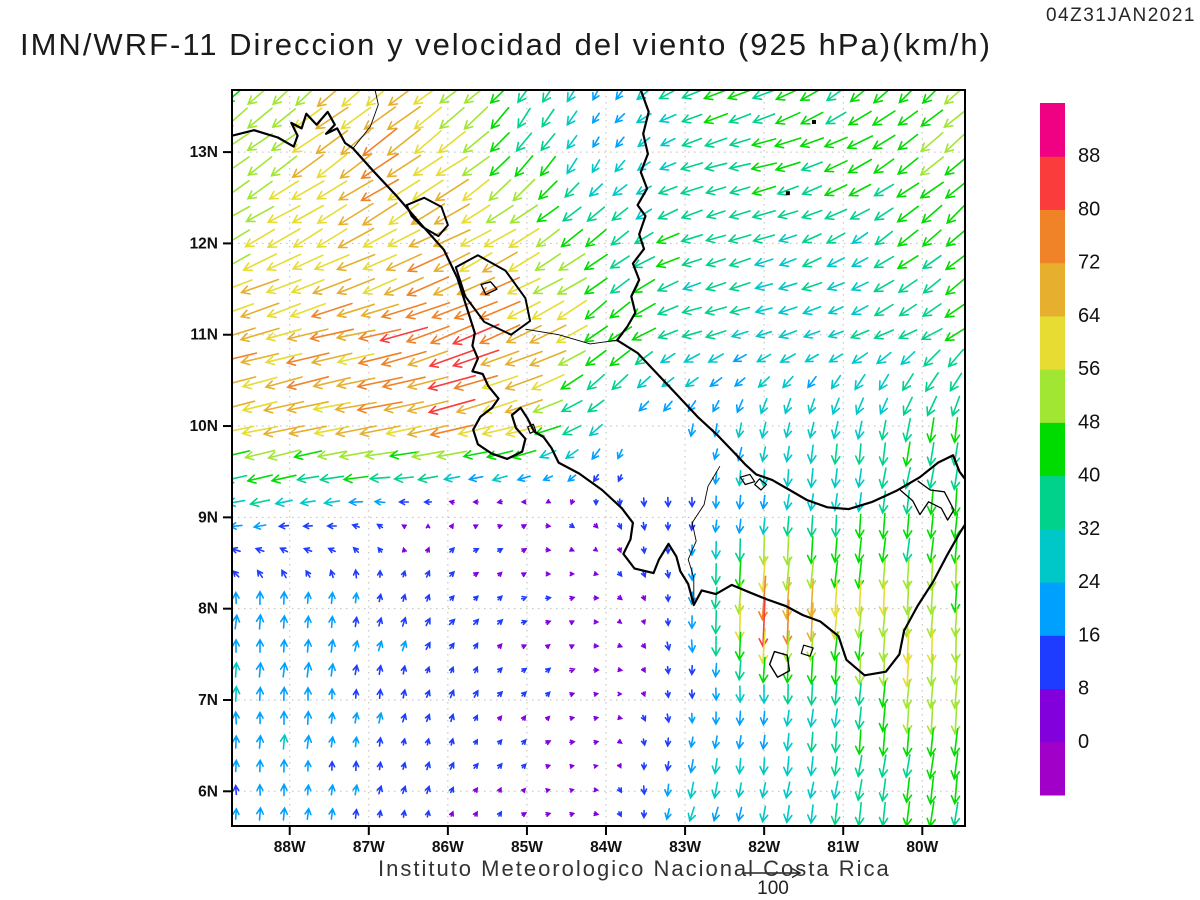  Describe the element at coordinates (1083, 689) in the screenshot. I see `colorbar-label: 8` at that location.